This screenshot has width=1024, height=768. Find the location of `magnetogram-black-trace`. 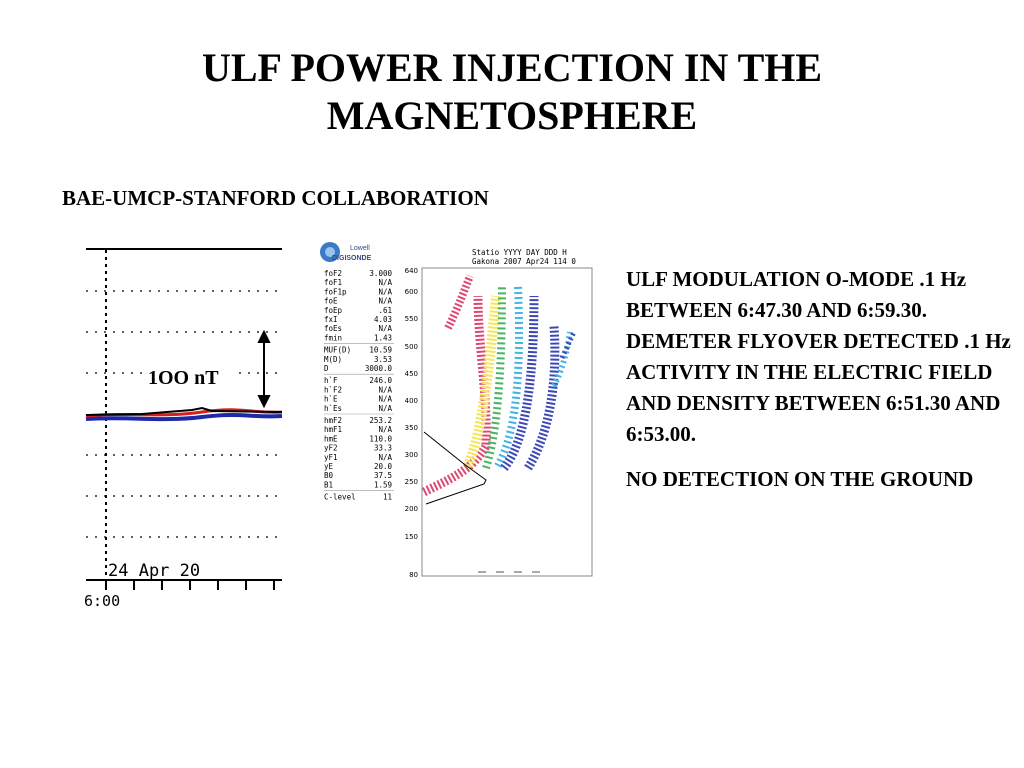

magnetogram-black-trace is located at coordinates (184, 411).